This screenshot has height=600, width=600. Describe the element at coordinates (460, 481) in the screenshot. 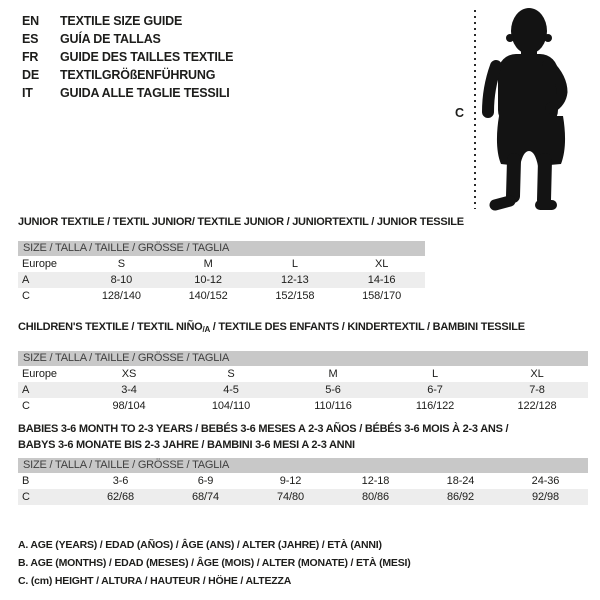

I see `age-cell: 18-24` at that location.